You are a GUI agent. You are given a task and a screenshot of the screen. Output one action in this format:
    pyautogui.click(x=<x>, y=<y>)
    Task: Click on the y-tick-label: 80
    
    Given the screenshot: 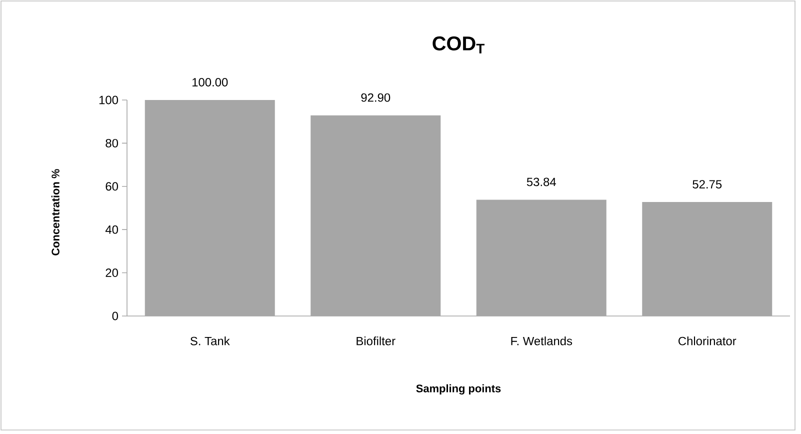 What is the action you would take?
    pyautogui.click(x=112, y=143)
    